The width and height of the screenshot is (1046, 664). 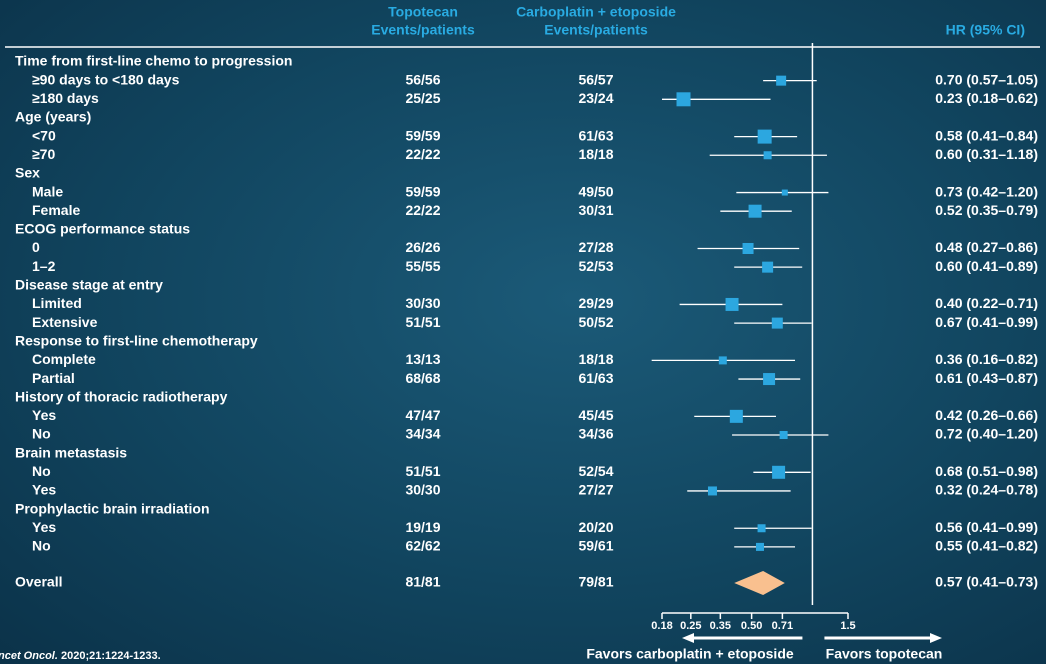 I want to click on topotecan-events: 26/26, so click(x=422, y=247).